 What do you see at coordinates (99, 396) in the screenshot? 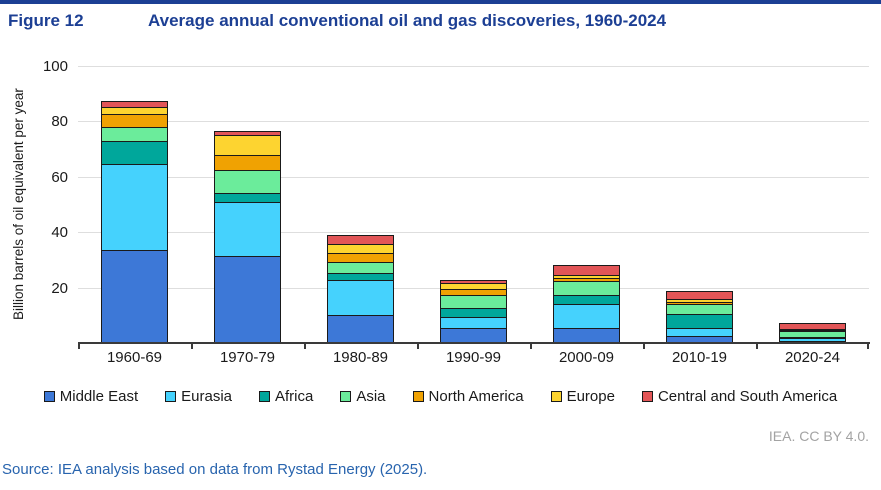
I see `legend-label: Middle East` at bounding box center [99, 396].